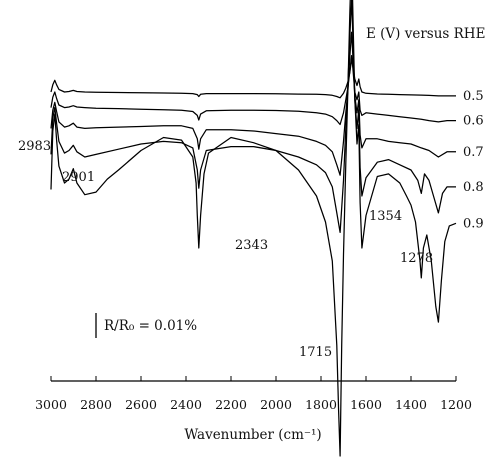 The height and width of the screenshot is (458, 500). I want to click on peak-label-2901: 2901, so click(78, 177).